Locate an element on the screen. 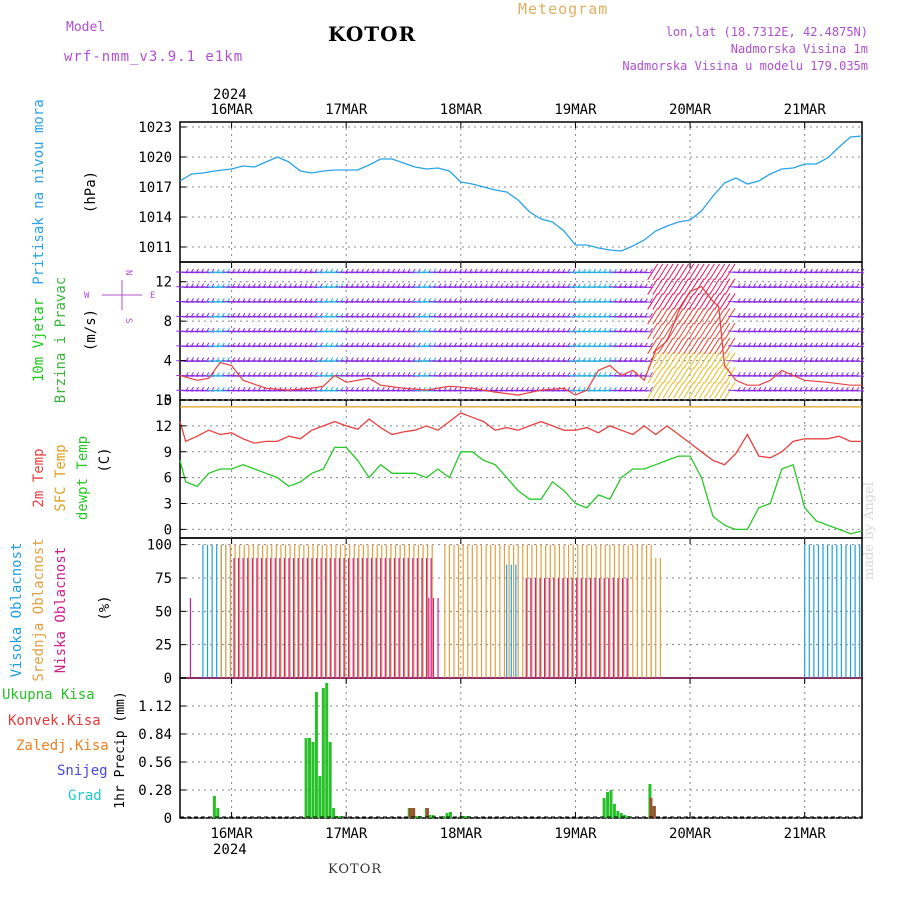  bottom-date-label: 21MAR is located at coordinates (805, 834).